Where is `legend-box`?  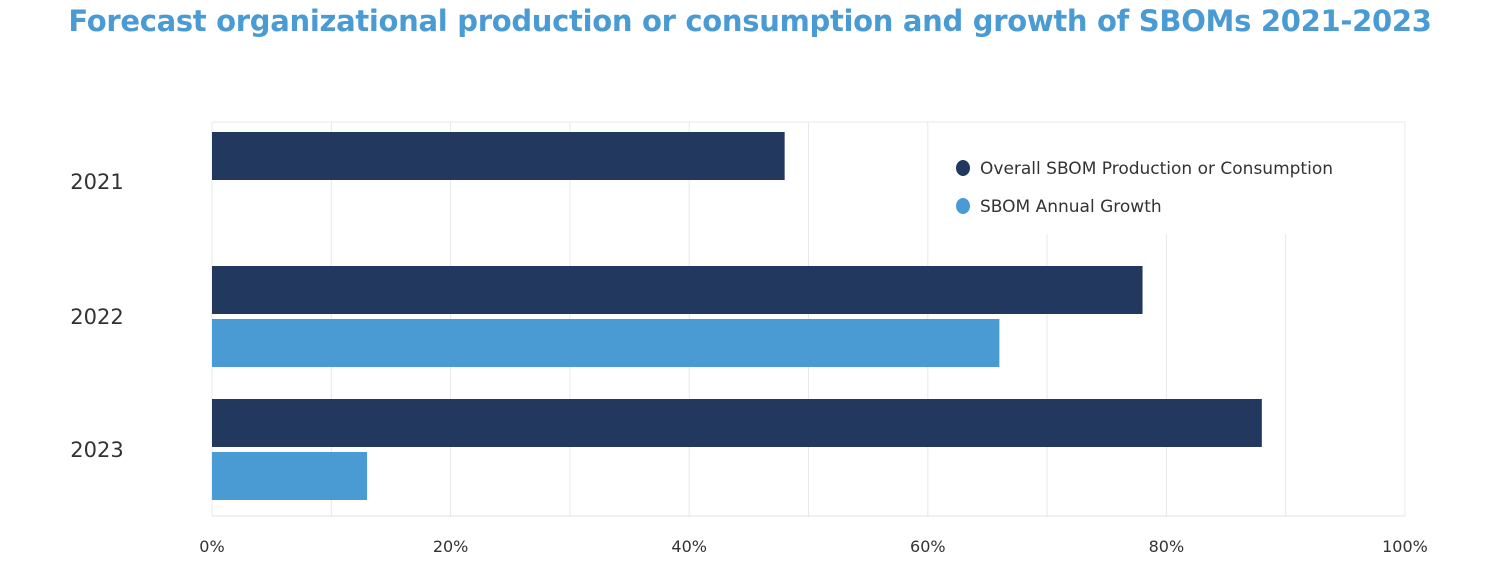
legend-box is located at coordinates (1166, 178).